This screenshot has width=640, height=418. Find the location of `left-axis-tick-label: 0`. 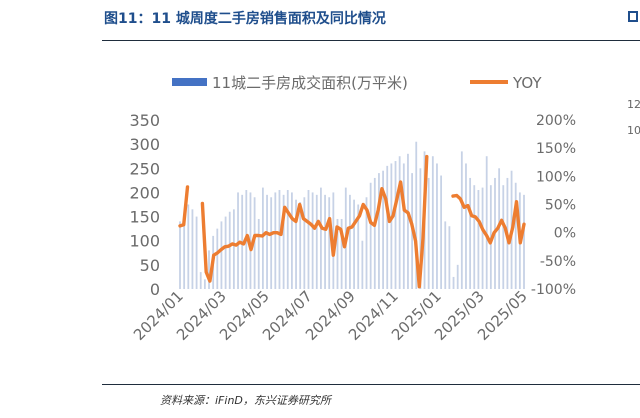

left-axis-tick-label: 0 is located at coordinates (155, 289).